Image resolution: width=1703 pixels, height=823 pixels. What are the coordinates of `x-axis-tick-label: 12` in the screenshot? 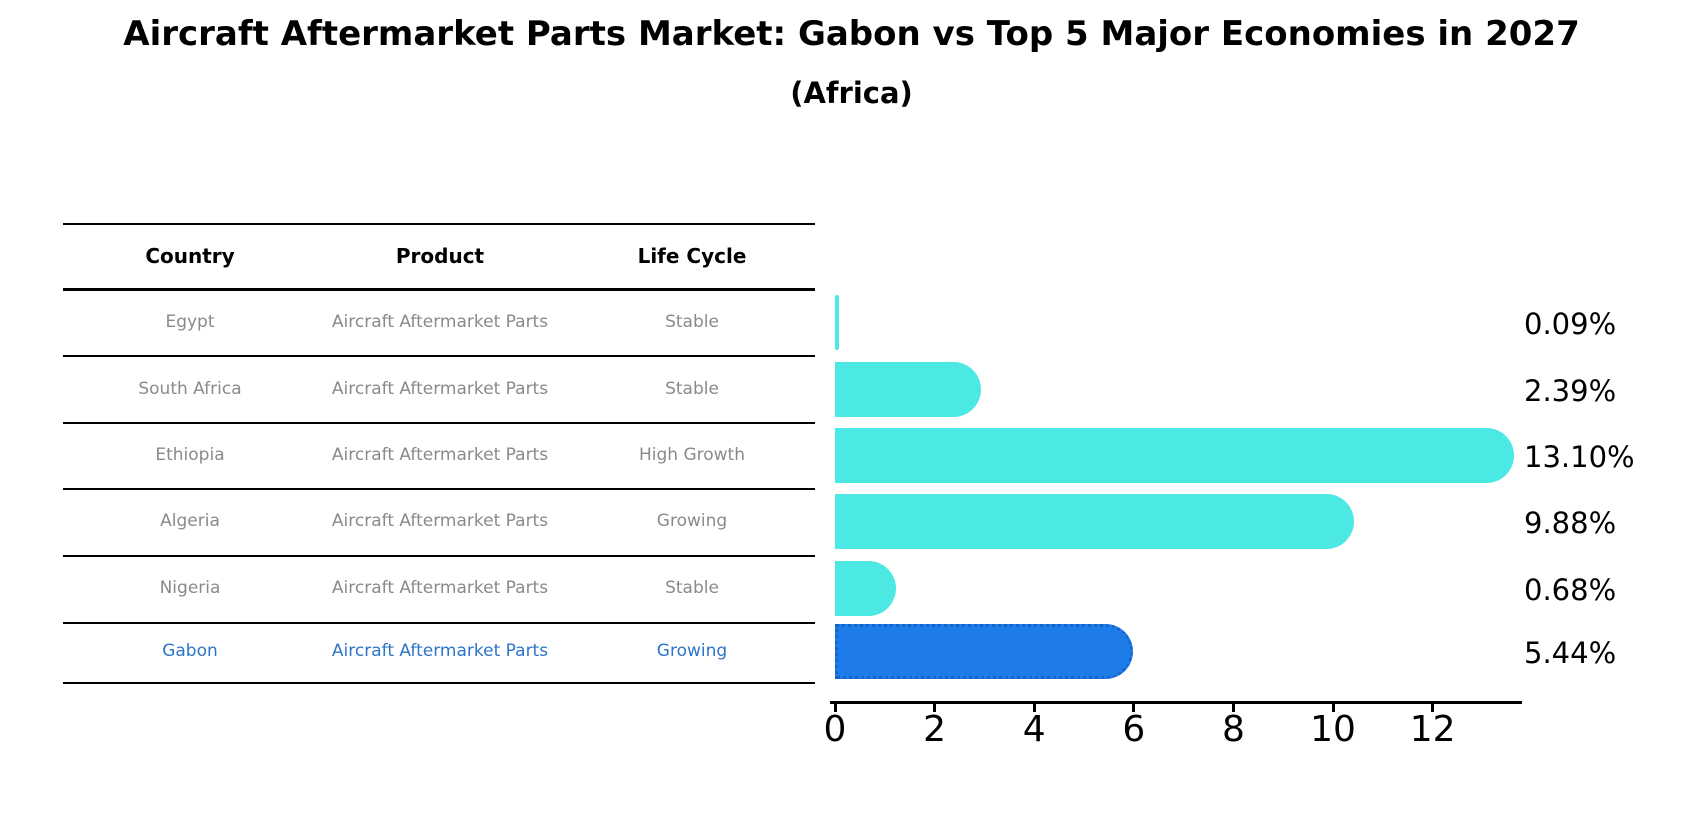 It's located at (1432, 729).